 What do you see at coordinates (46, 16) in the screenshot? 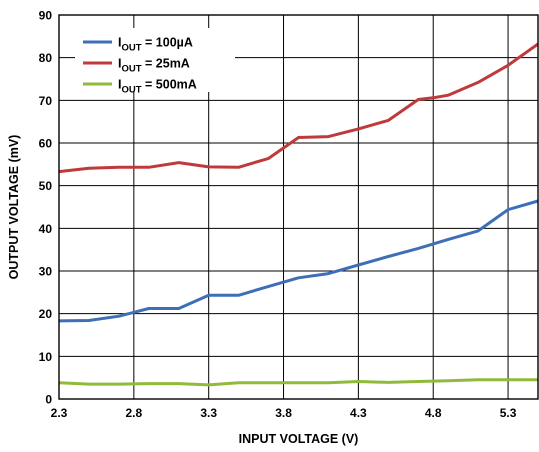
I see `y-tick-label: 90` at bounding box center [46, 16].